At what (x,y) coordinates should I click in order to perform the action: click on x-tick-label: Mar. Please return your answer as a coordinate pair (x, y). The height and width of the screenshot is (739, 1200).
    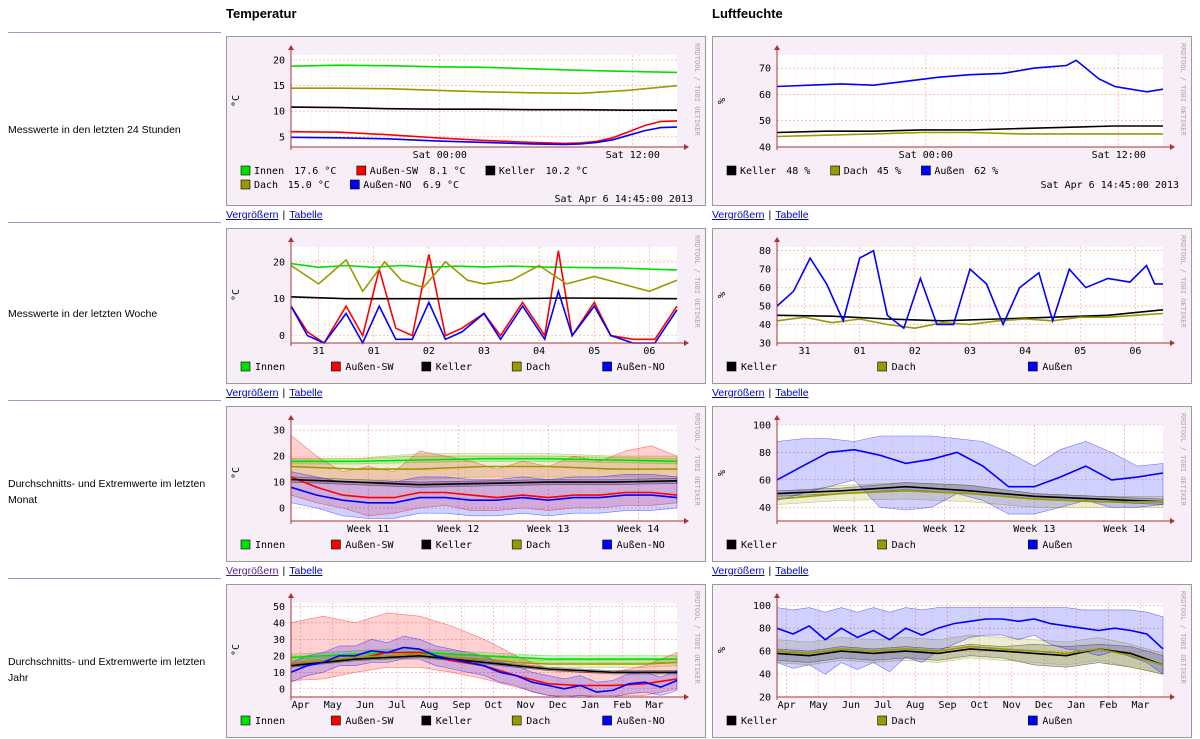
    Looking at the image, I should click on (654, 705).